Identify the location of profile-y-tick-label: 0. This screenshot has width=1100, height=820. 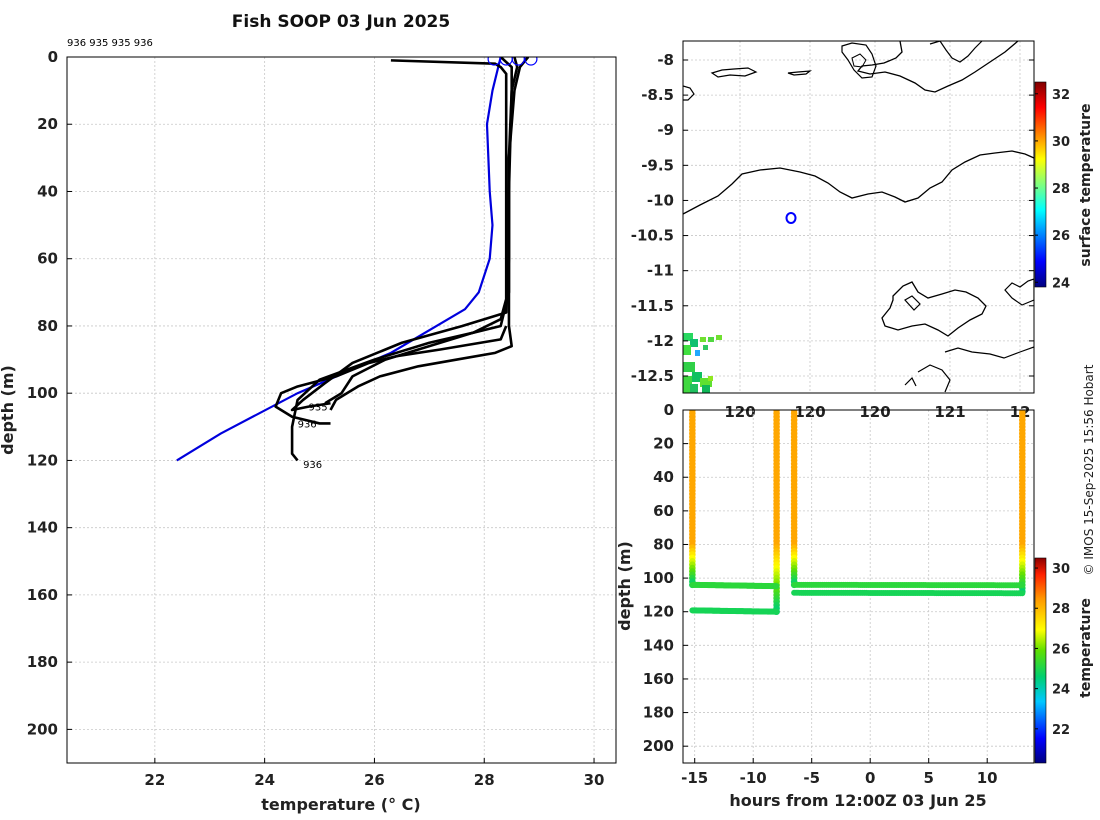
(53, 57).